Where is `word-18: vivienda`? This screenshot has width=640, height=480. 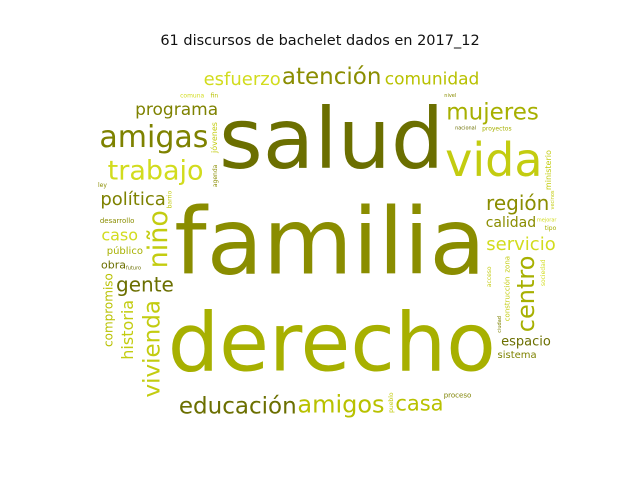
word-18: vivienda is located at coordinates (153, 348).